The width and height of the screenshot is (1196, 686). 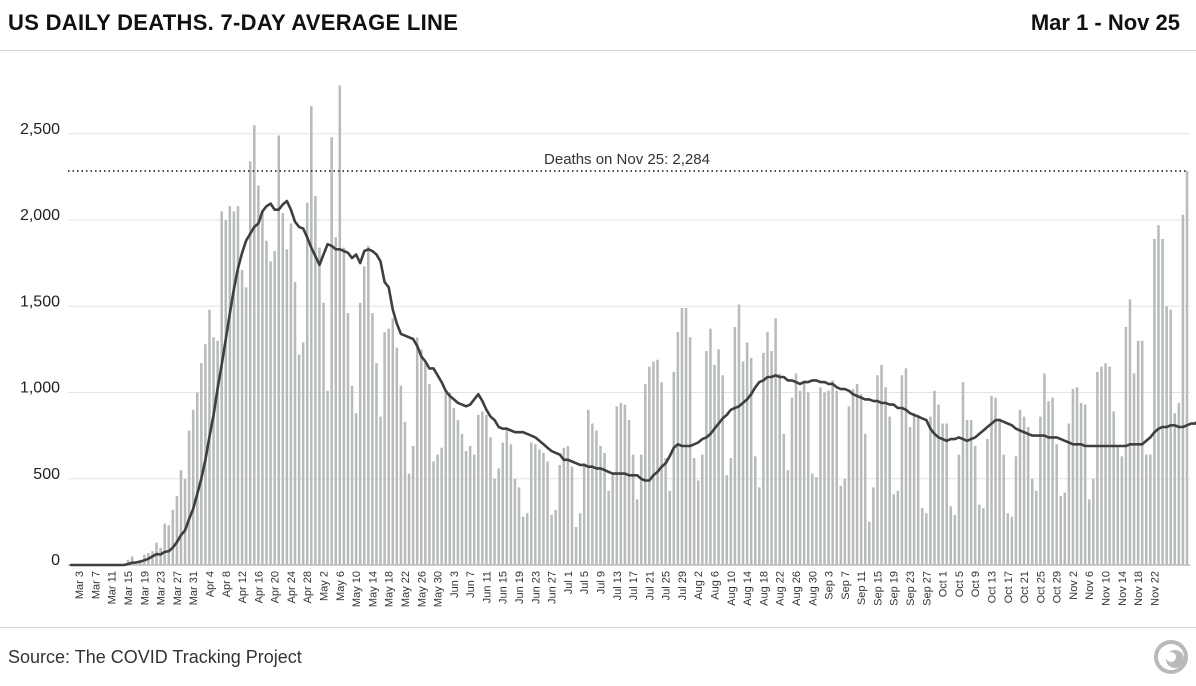 I want to click on y-tick-label: 1,500, so click(x=40, y=301).